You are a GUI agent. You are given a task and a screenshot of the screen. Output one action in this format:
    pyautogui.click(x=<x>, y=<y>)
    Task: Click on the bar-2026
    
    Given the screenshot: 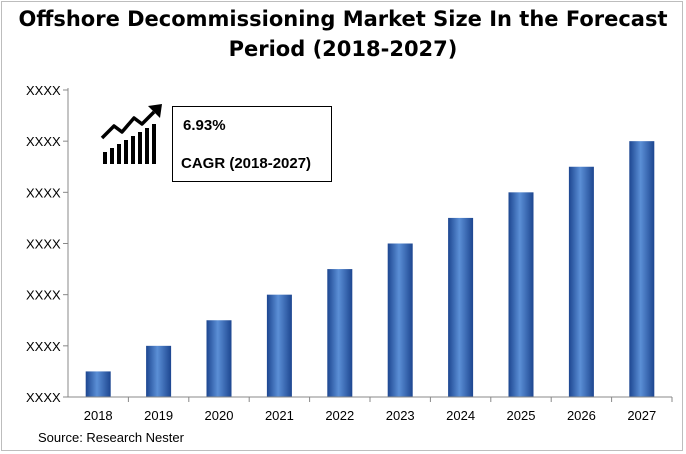 What is the action you would take?
    pyautogui.click(x=581, y=281)
    